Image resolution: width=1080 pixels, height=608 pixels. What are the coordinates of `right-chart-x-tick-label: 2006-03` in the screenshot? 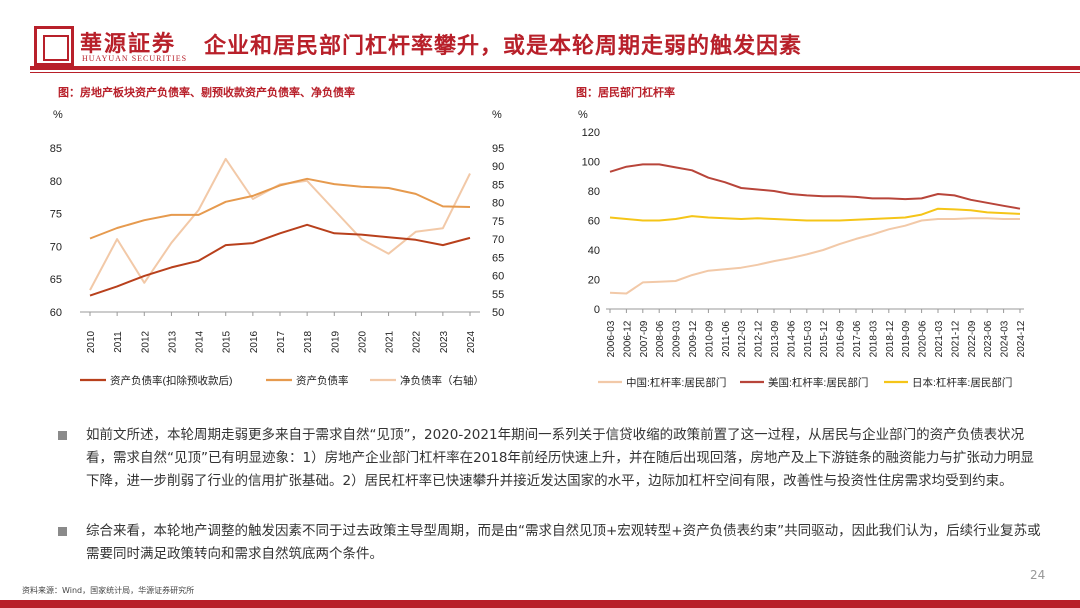 It's located at (611, 338).